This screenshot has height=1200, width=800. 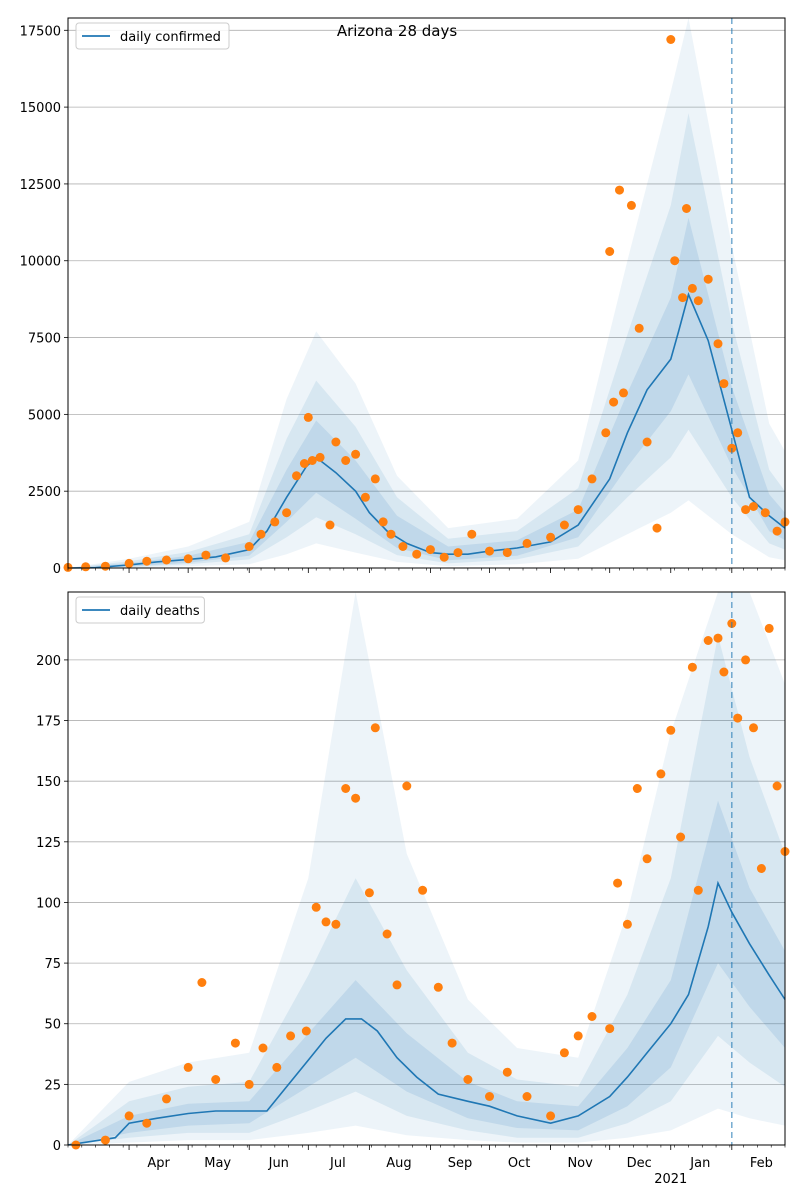 I want to click on x-tick-label: Sep, so click(x=460, y=1163).